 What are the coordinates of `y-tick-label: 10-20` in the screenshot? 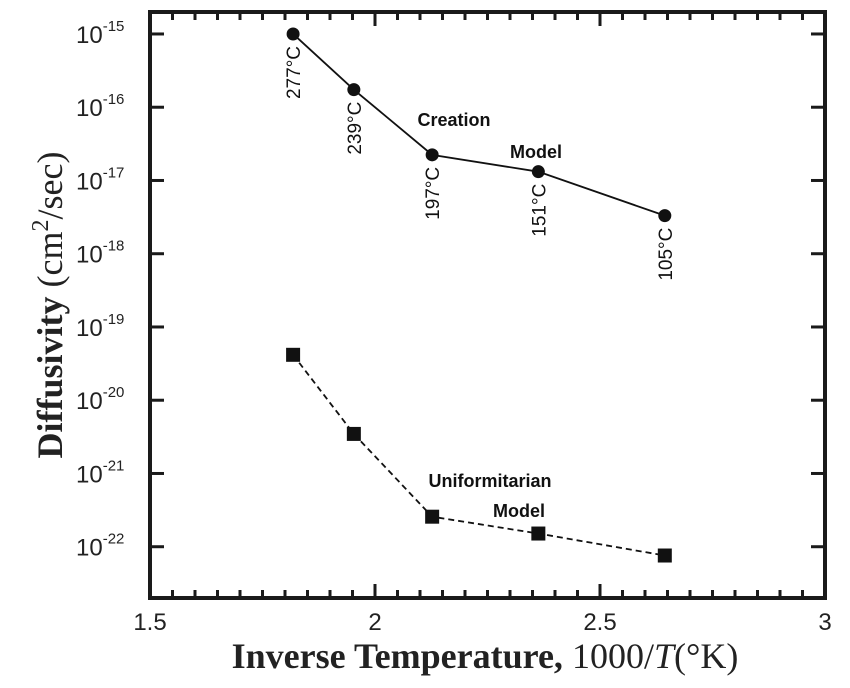 It's located at (100, 399).